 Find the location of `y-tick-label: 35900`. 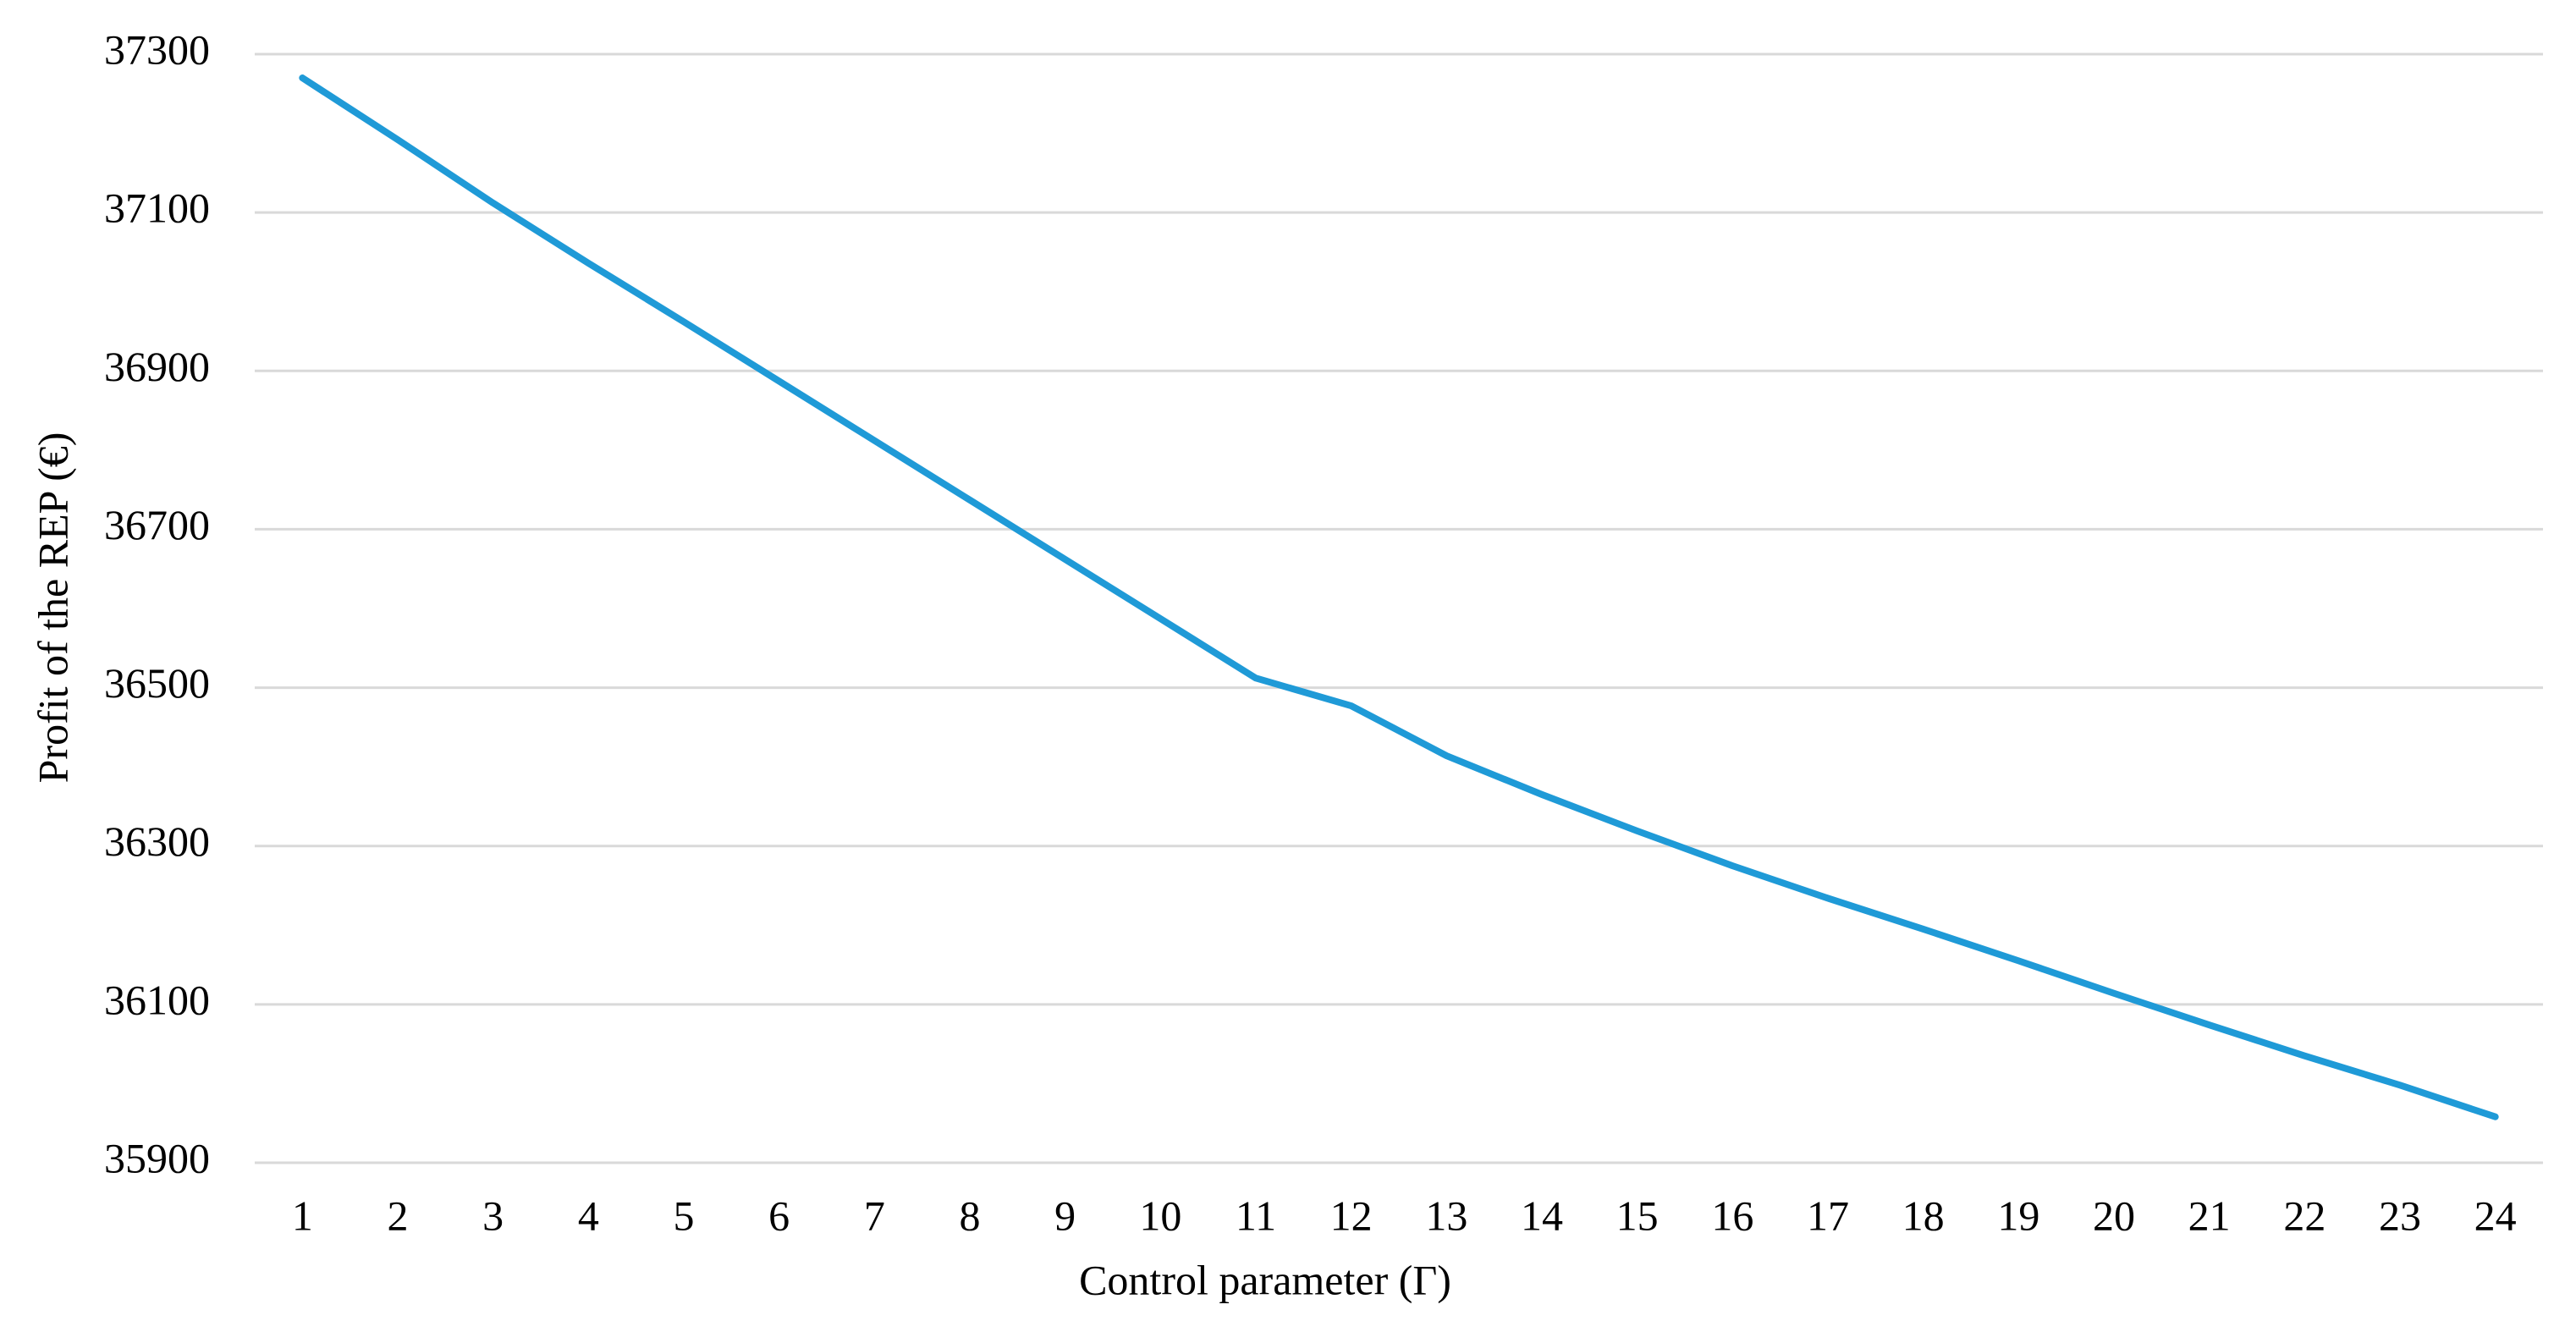

y-tick-label: 35900 is located at coordinates (157, 1157).